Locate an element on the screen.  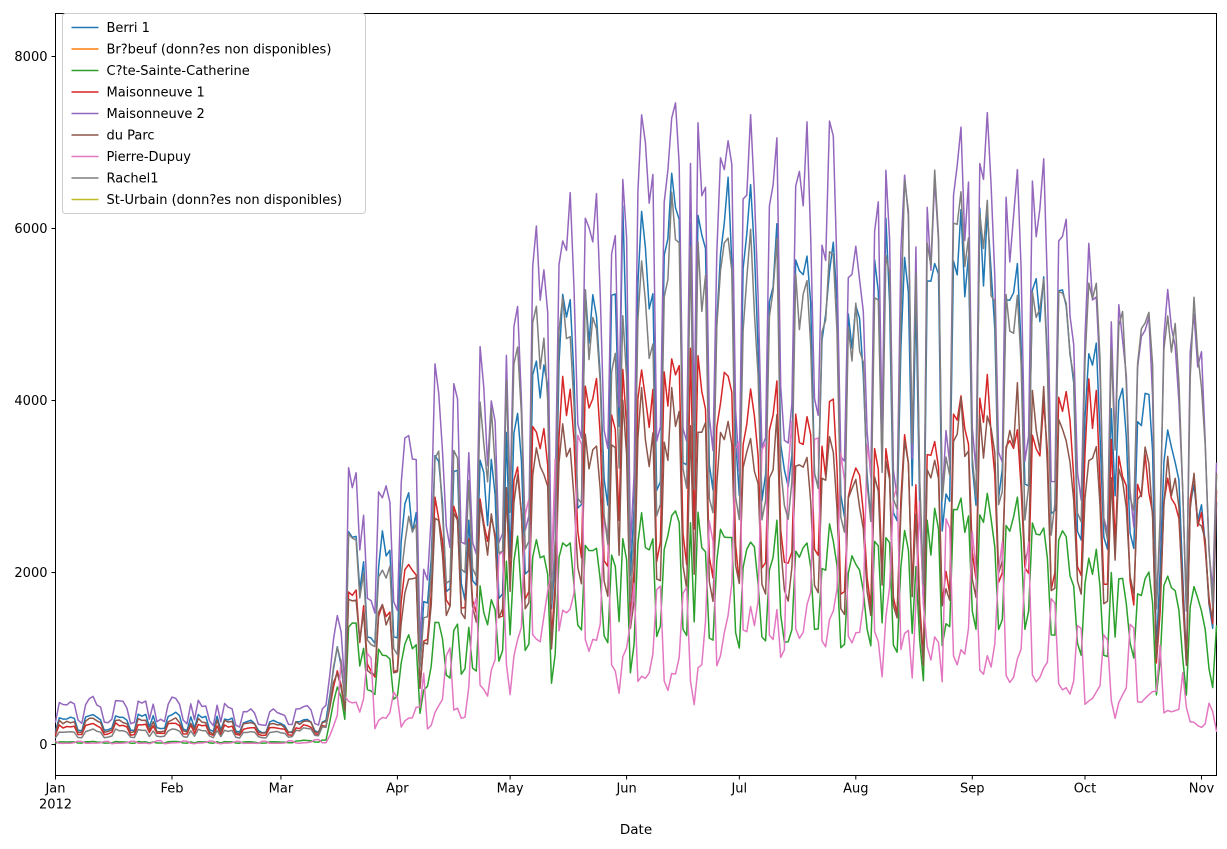
y-tick-label: 0 is located at coordinates (43, 745).